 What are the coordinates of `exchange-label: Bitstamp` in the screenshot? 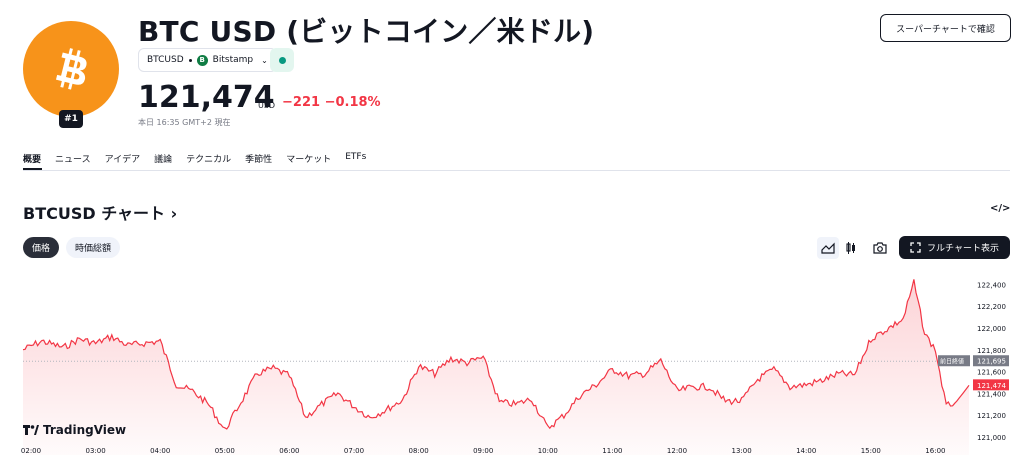 It's located at (233, 60).